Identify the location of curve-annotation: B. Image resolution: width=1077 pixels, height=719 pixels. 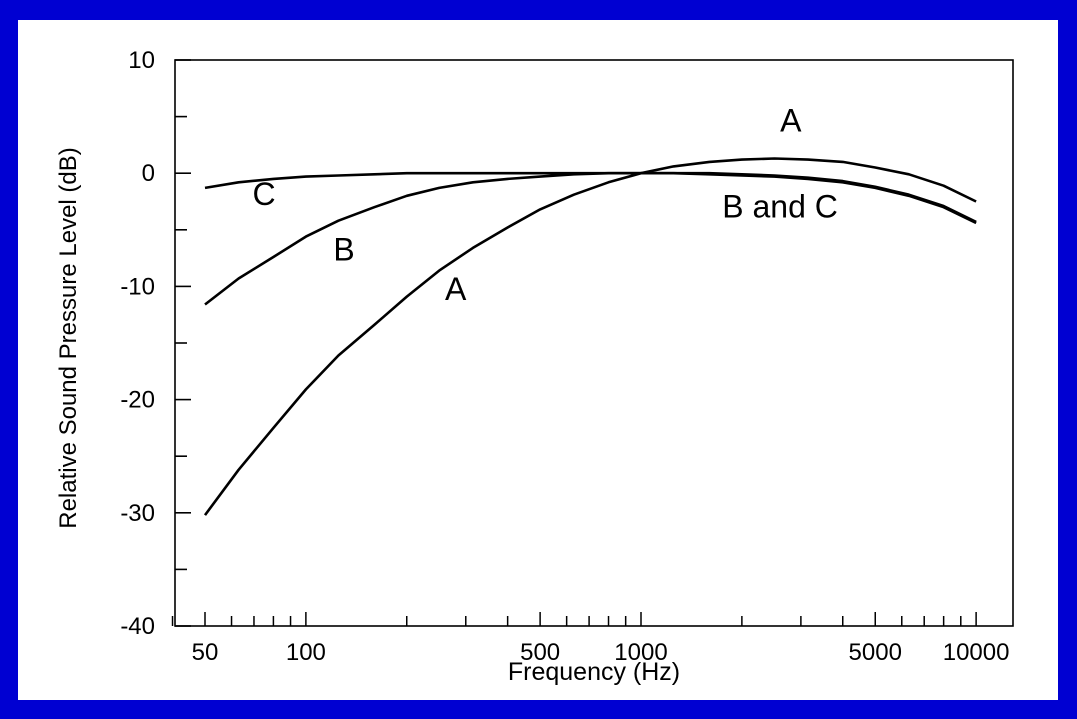
(343, 249).